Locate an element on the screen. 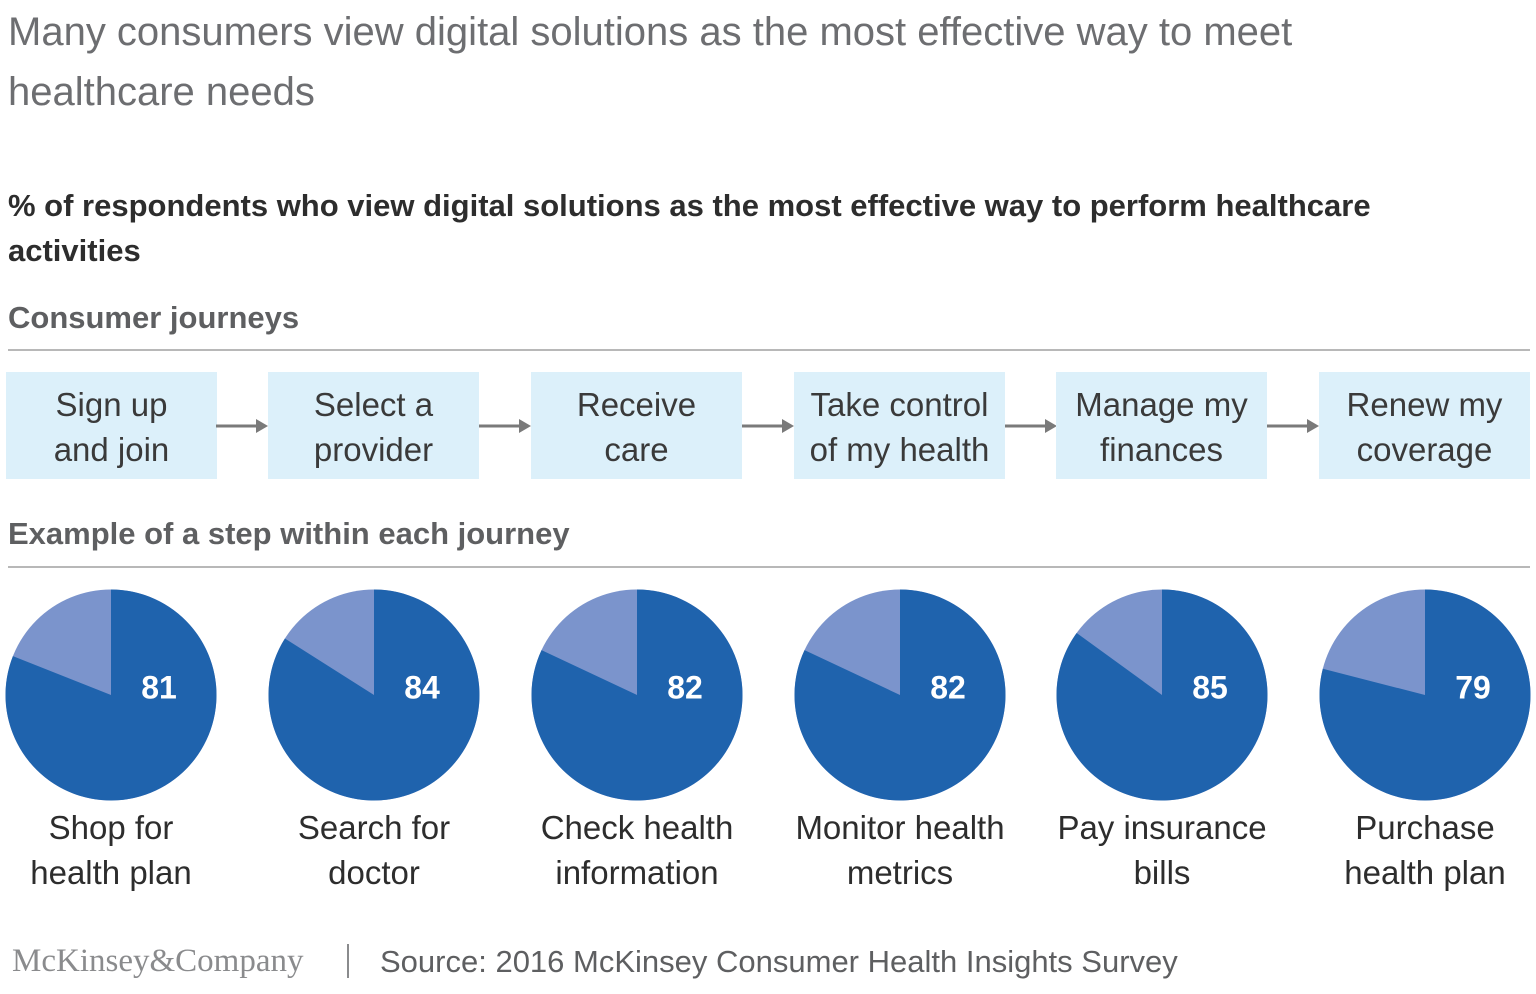  journey-label-6: Renew my coverage is located at coordinates (1424, 426).